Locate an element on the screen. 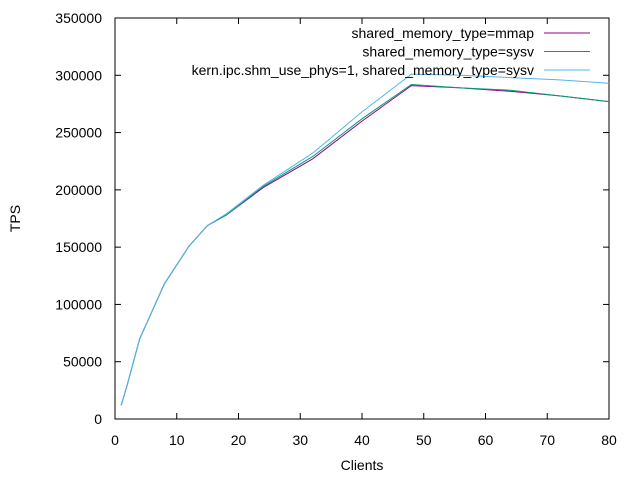 The width and height of the screenshot is (640, 480). x-tick-label: 70 is located at coordinates (547, 440).